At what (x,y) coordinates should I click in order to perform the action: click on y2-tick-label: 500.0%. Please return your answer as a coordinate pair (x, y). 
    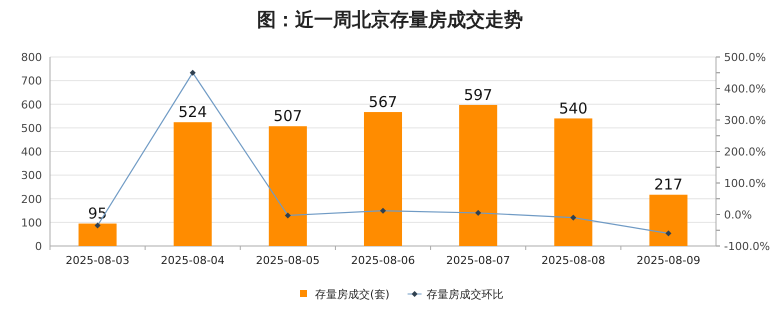
    Looking at the image, I should click on (745, 57).